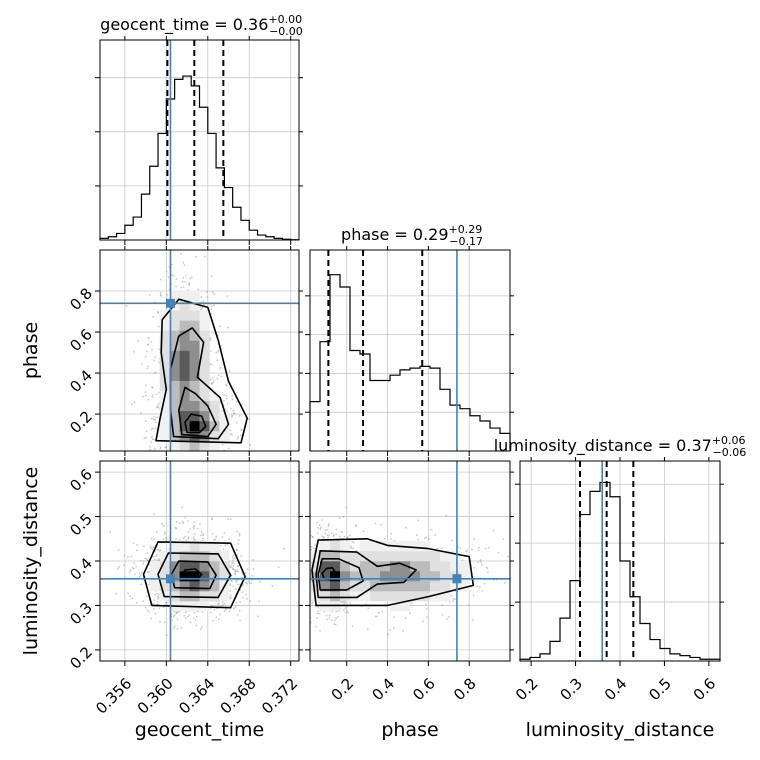 Image resolution: width=760 pixels, height=760 pixels. What do you see at coordinates (424, 689) in the screenshot?
I see `x-tick-label-phase: 0.6` at bounding box center [424, 689].